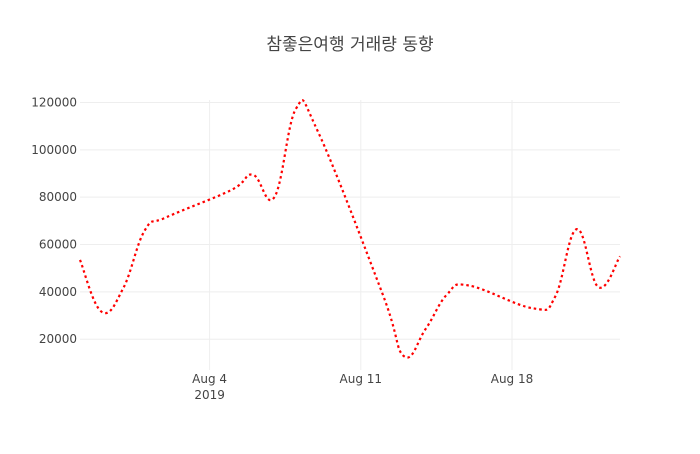  I want to click on y-tick-label: 40000, so click(58, 292).